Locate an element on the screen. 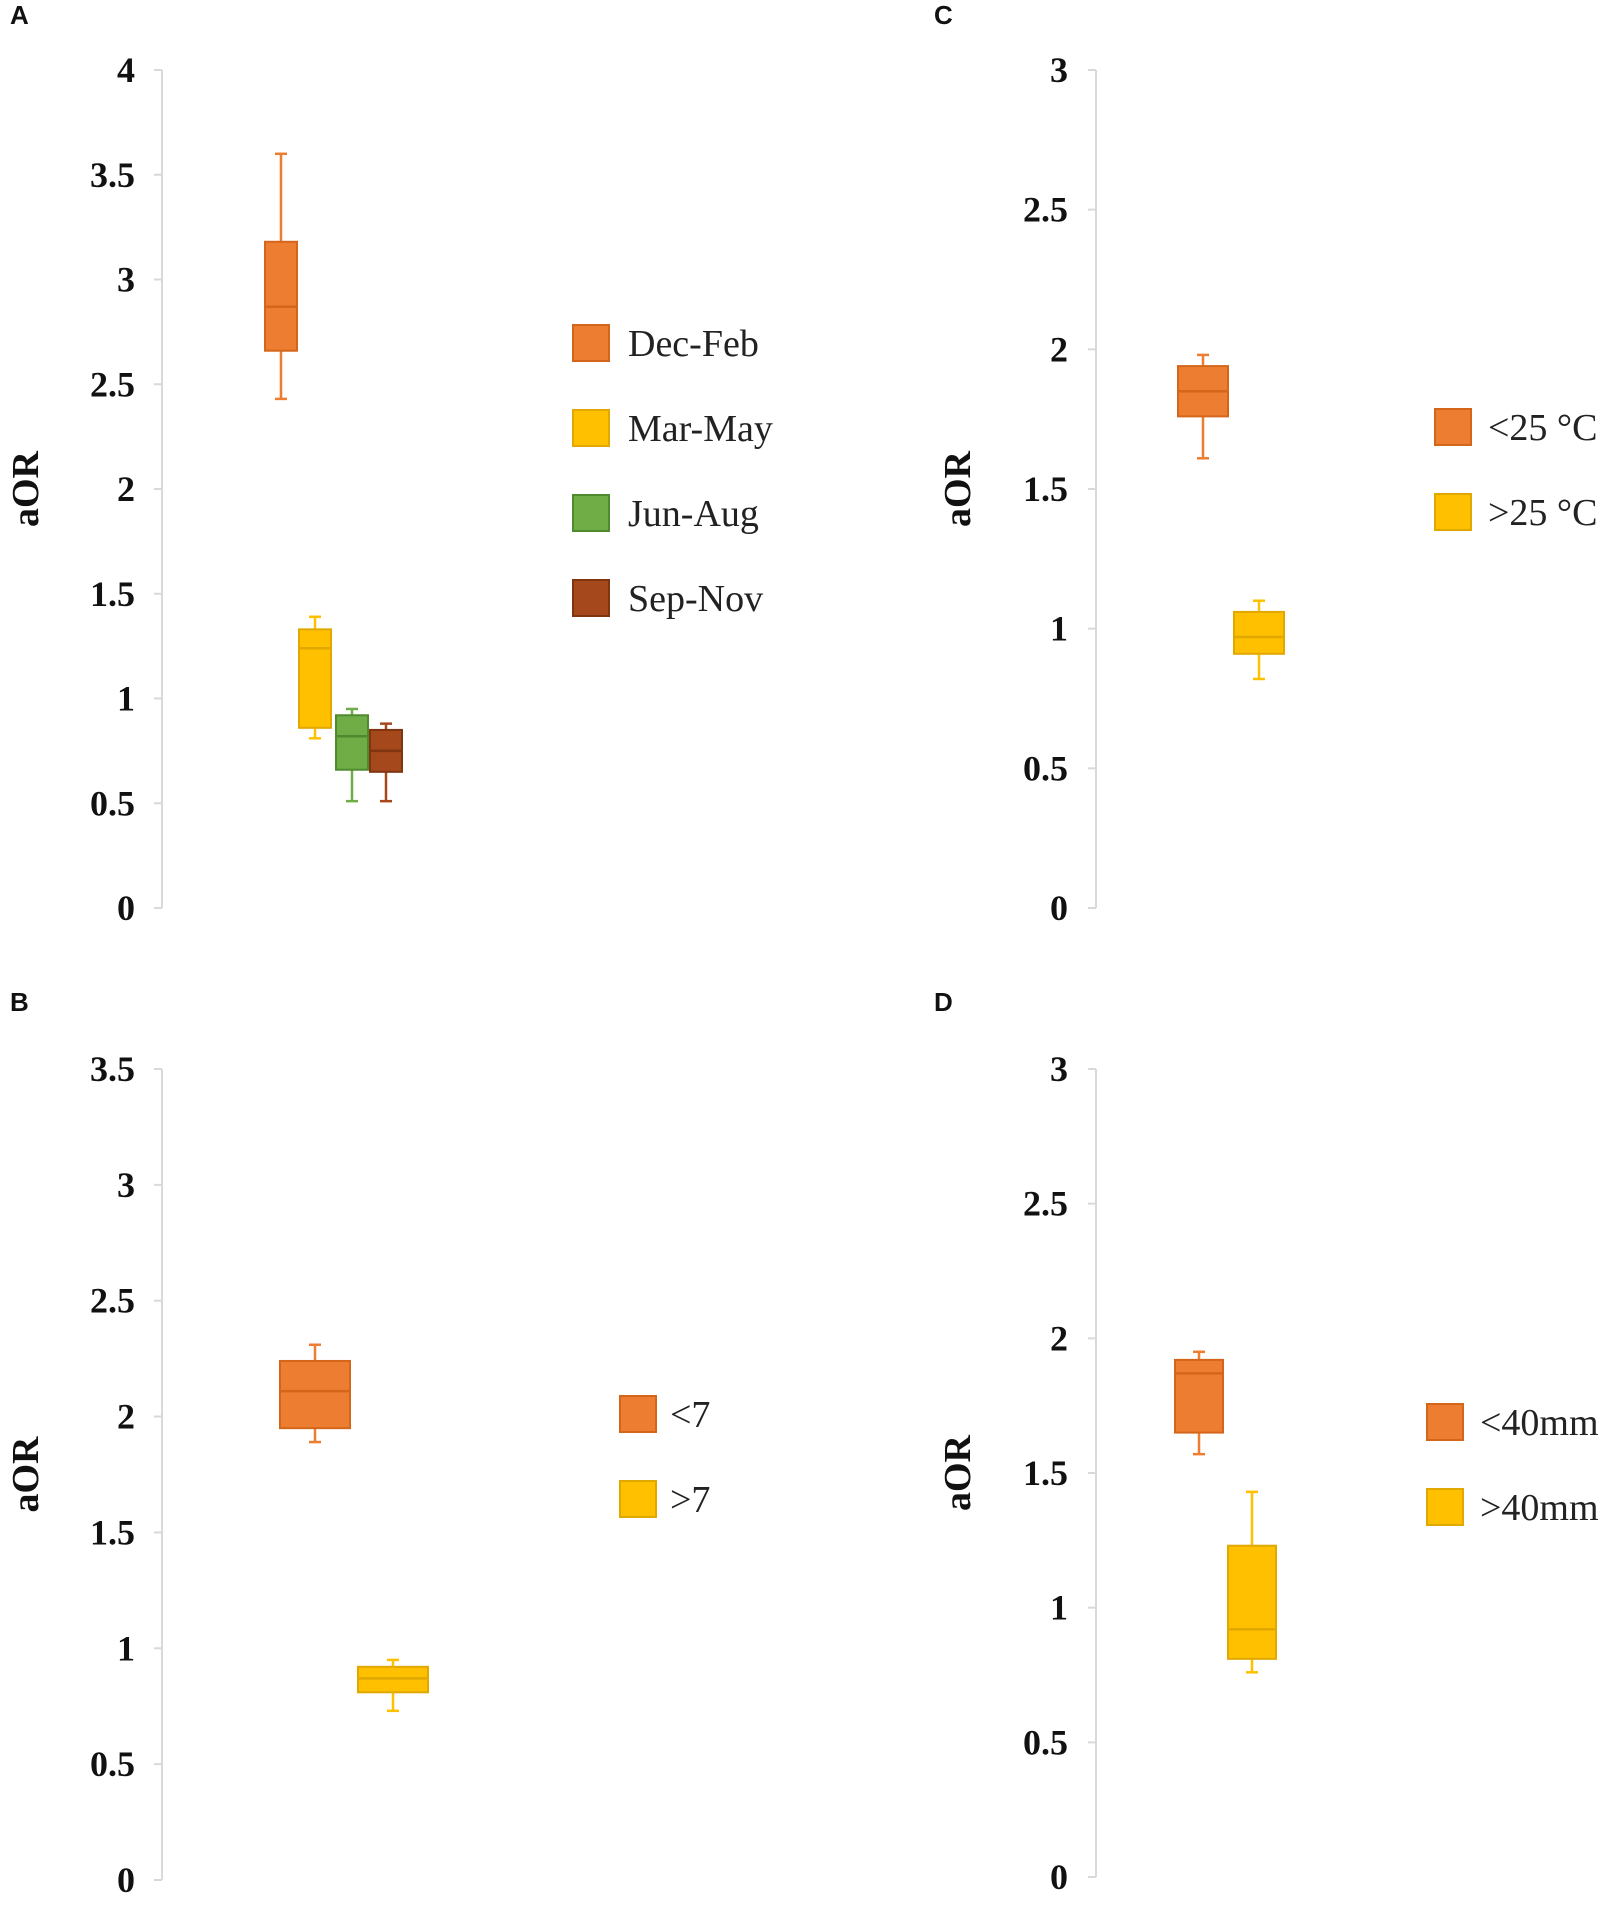  legend: <25 °C >25 °C is located at coordinates (1515, 470).